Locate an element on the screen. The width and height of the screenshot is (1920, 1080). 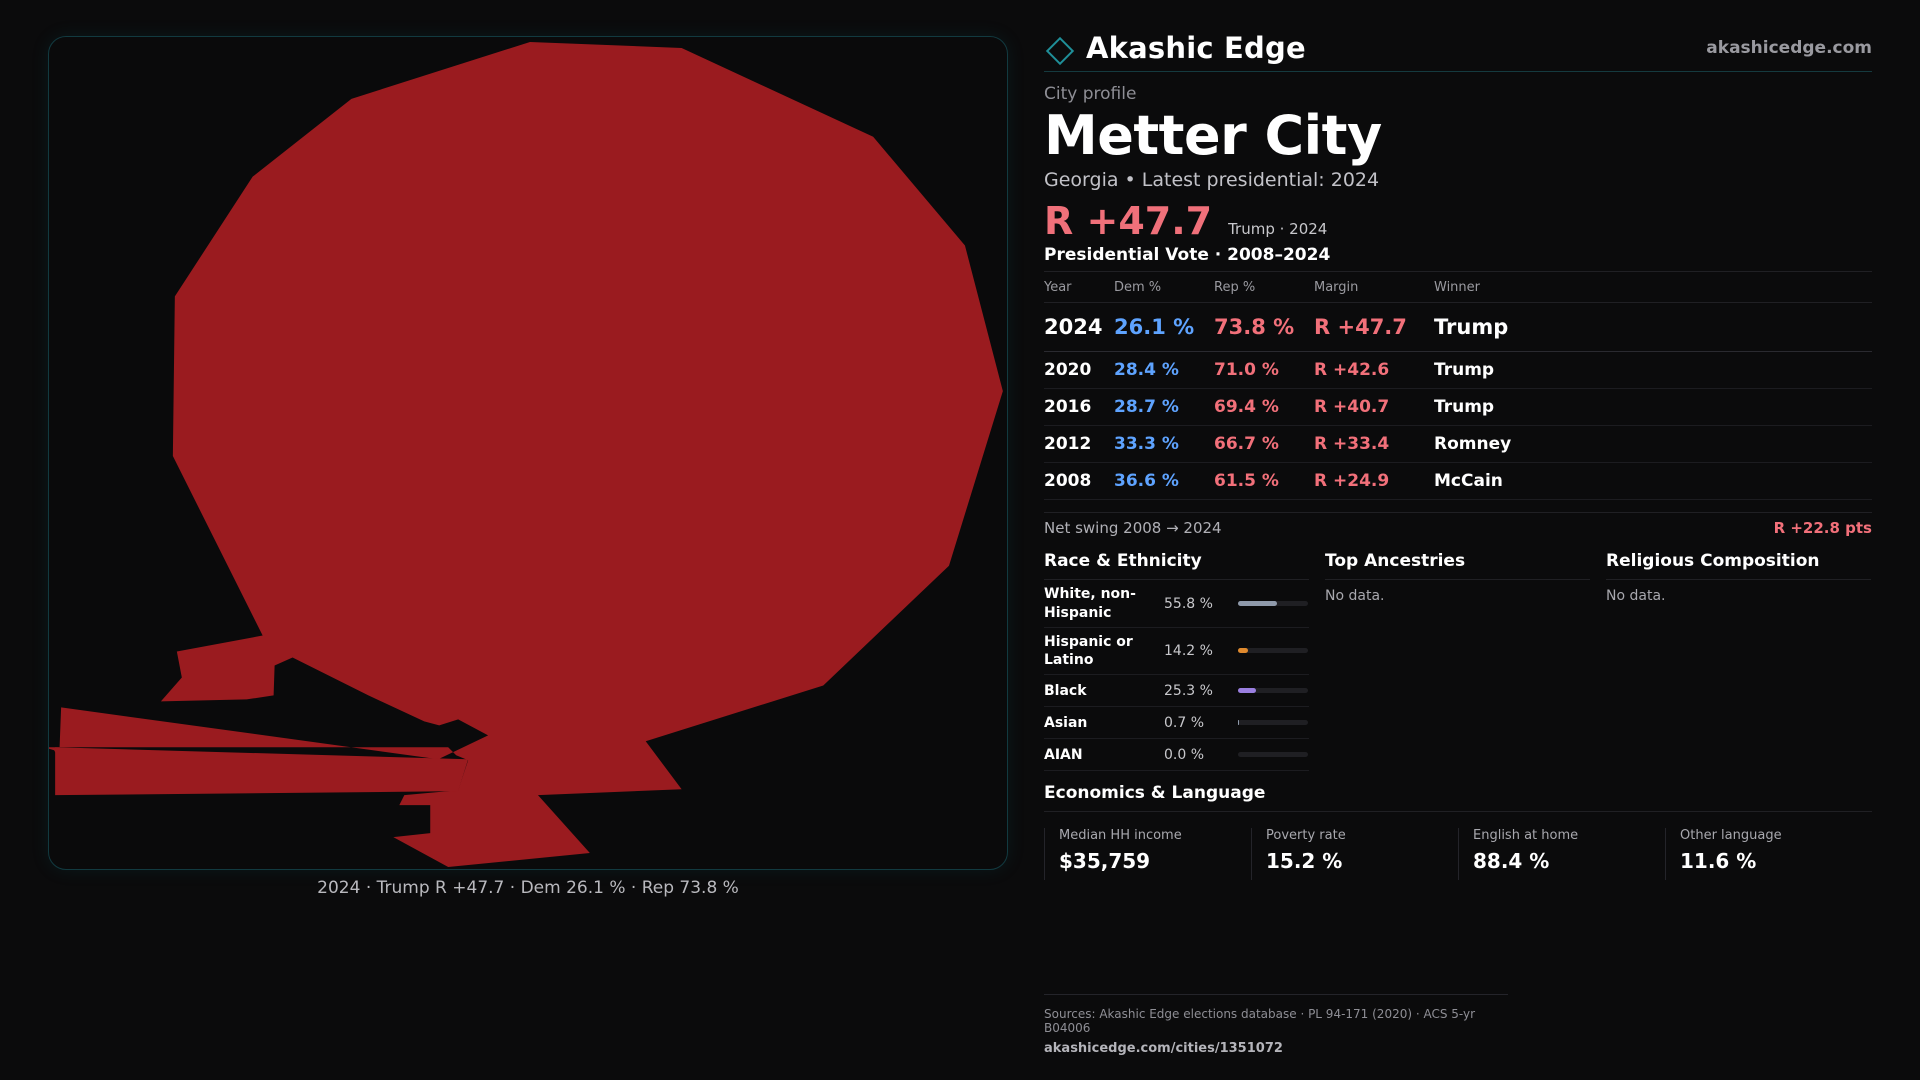
race-label: White, non-Hispanic is located at coordinates (1090, 603).